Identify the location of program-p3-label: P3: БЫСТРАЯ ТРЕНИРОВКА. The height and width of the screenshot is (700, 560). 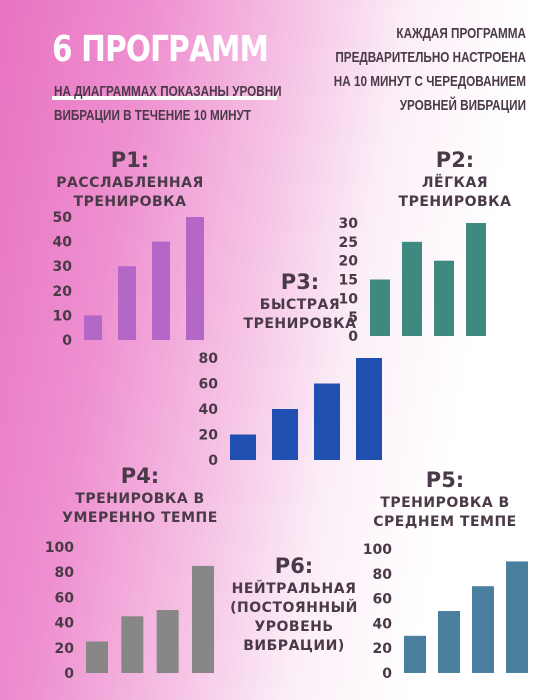
(300, 301).